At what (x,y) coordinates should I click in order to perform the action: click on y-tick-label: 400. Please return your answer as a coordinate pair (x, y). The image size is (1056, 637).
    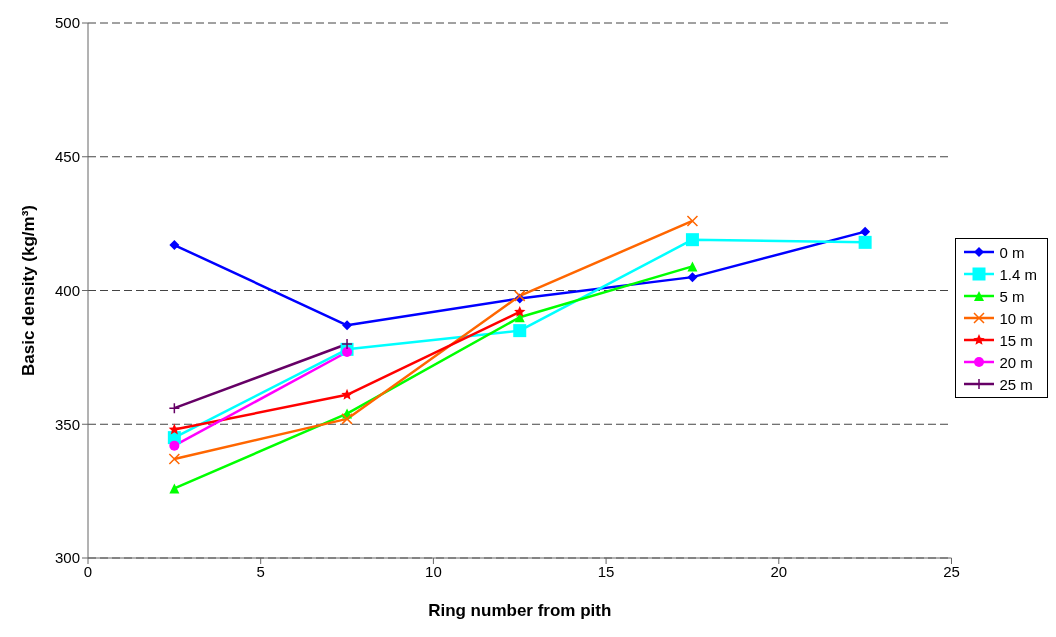
    Looking at the image, I should click on (67, 290).